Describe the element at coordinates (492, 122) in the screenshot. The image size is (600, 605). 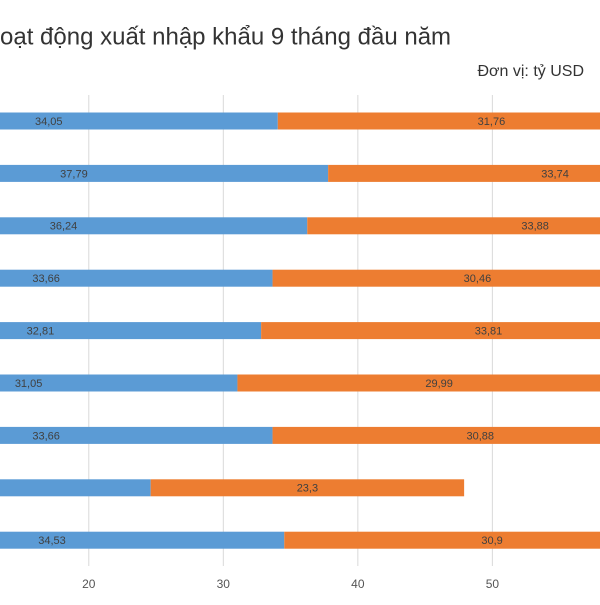
I see `value-label: 31,76` at that location.